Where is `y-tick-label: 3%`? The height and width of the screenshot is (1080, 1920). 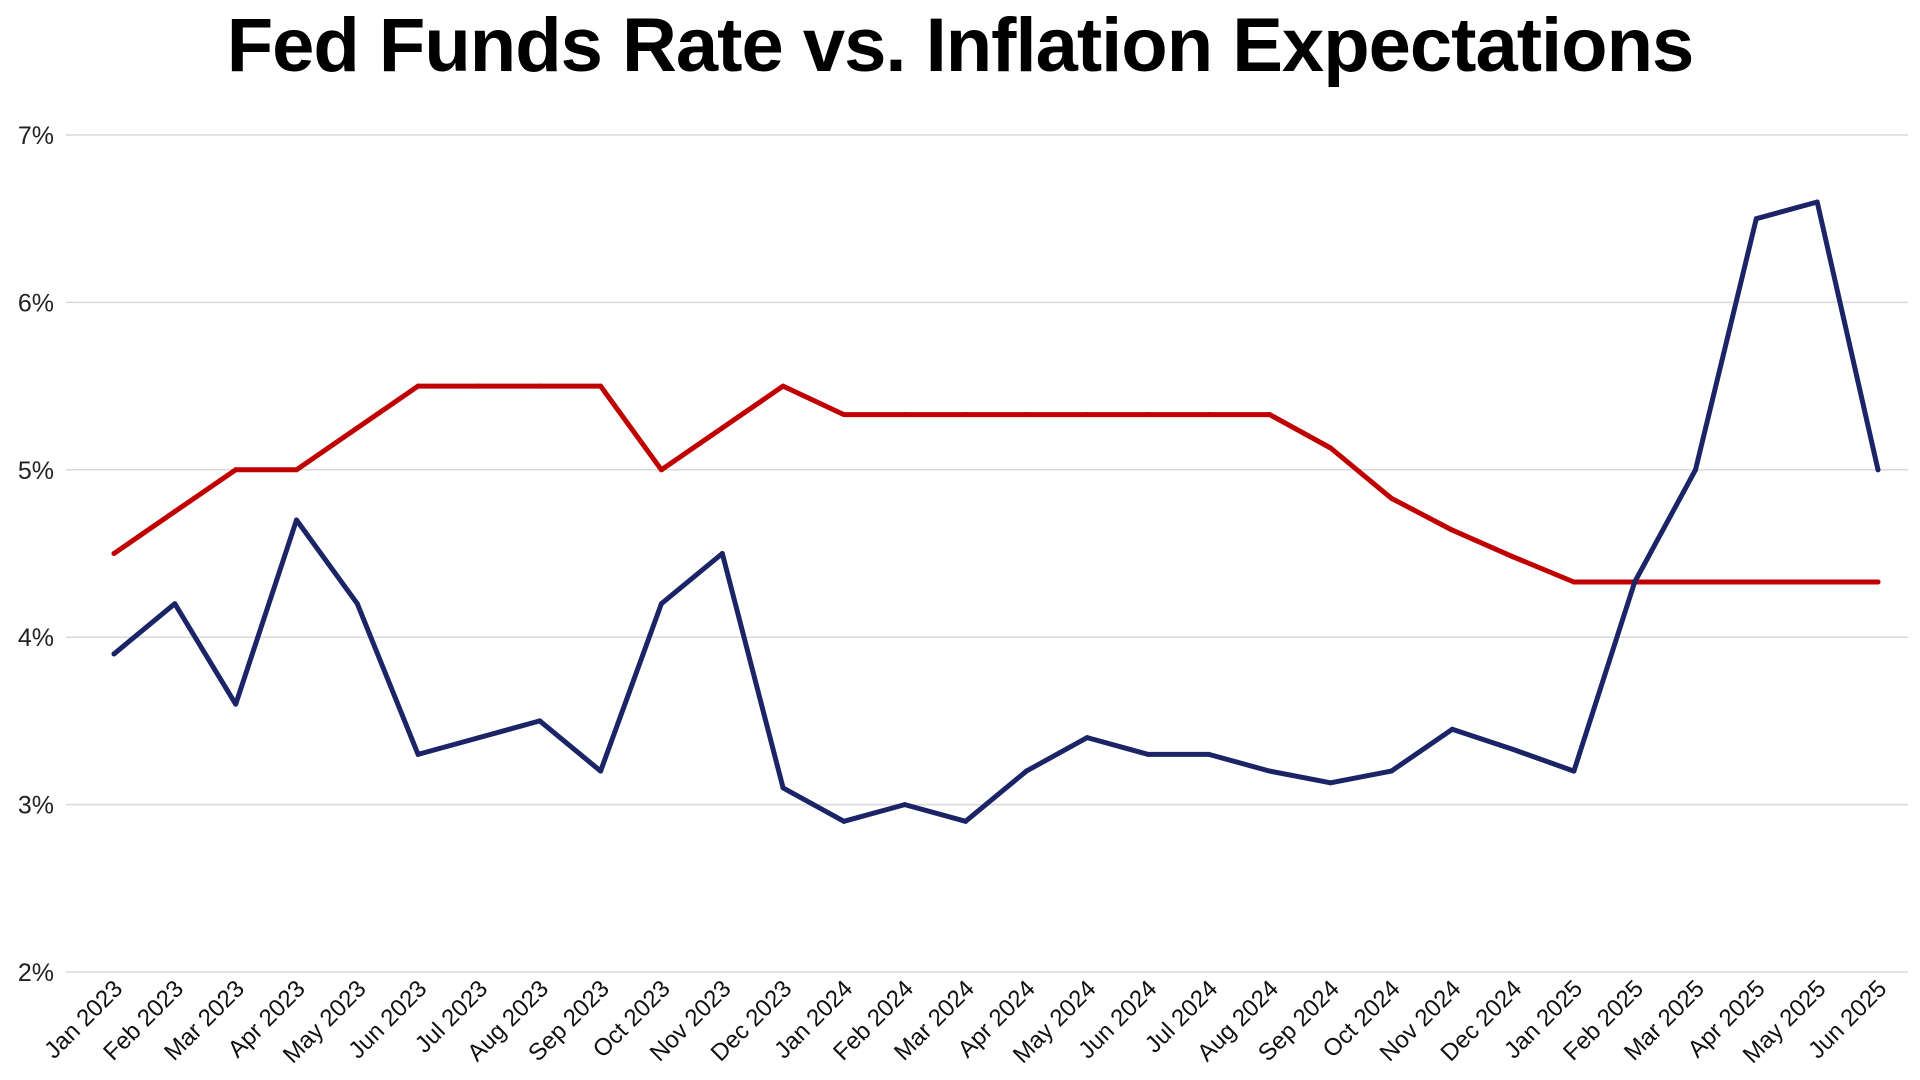
y-tick-label: 3% is located at coordinates (36, 806).